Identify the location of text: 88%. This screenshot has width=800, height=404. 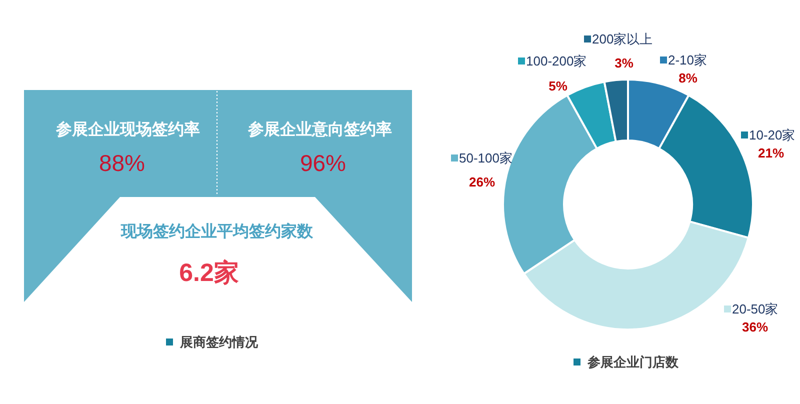
(122, 163).